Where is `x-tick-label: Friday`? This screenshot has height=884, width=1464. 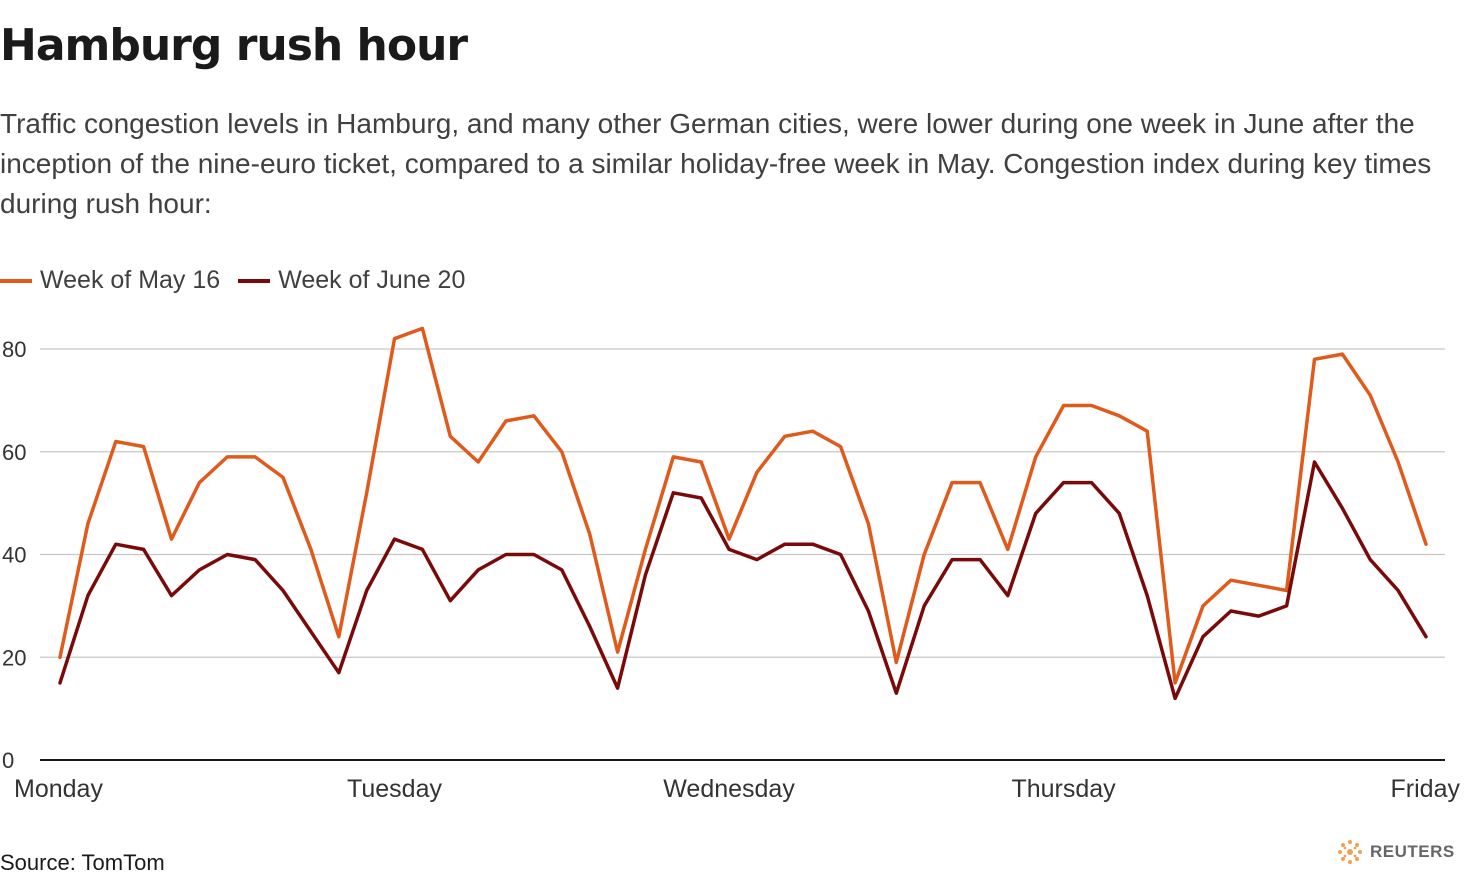 x-tick-label: Friday is located at coordinates (1426, 789).